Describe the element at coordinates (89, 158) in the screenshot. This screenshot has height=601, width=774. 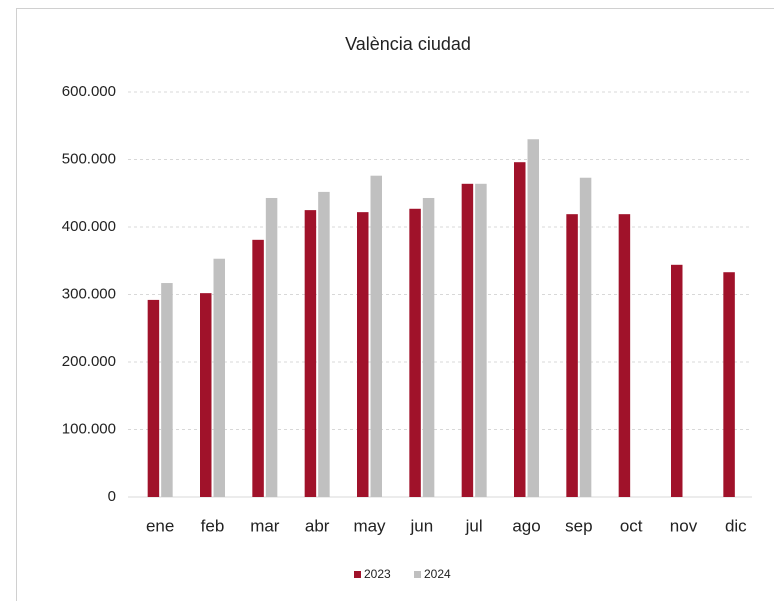
I see `y-tick-label: 500.000` at that location.